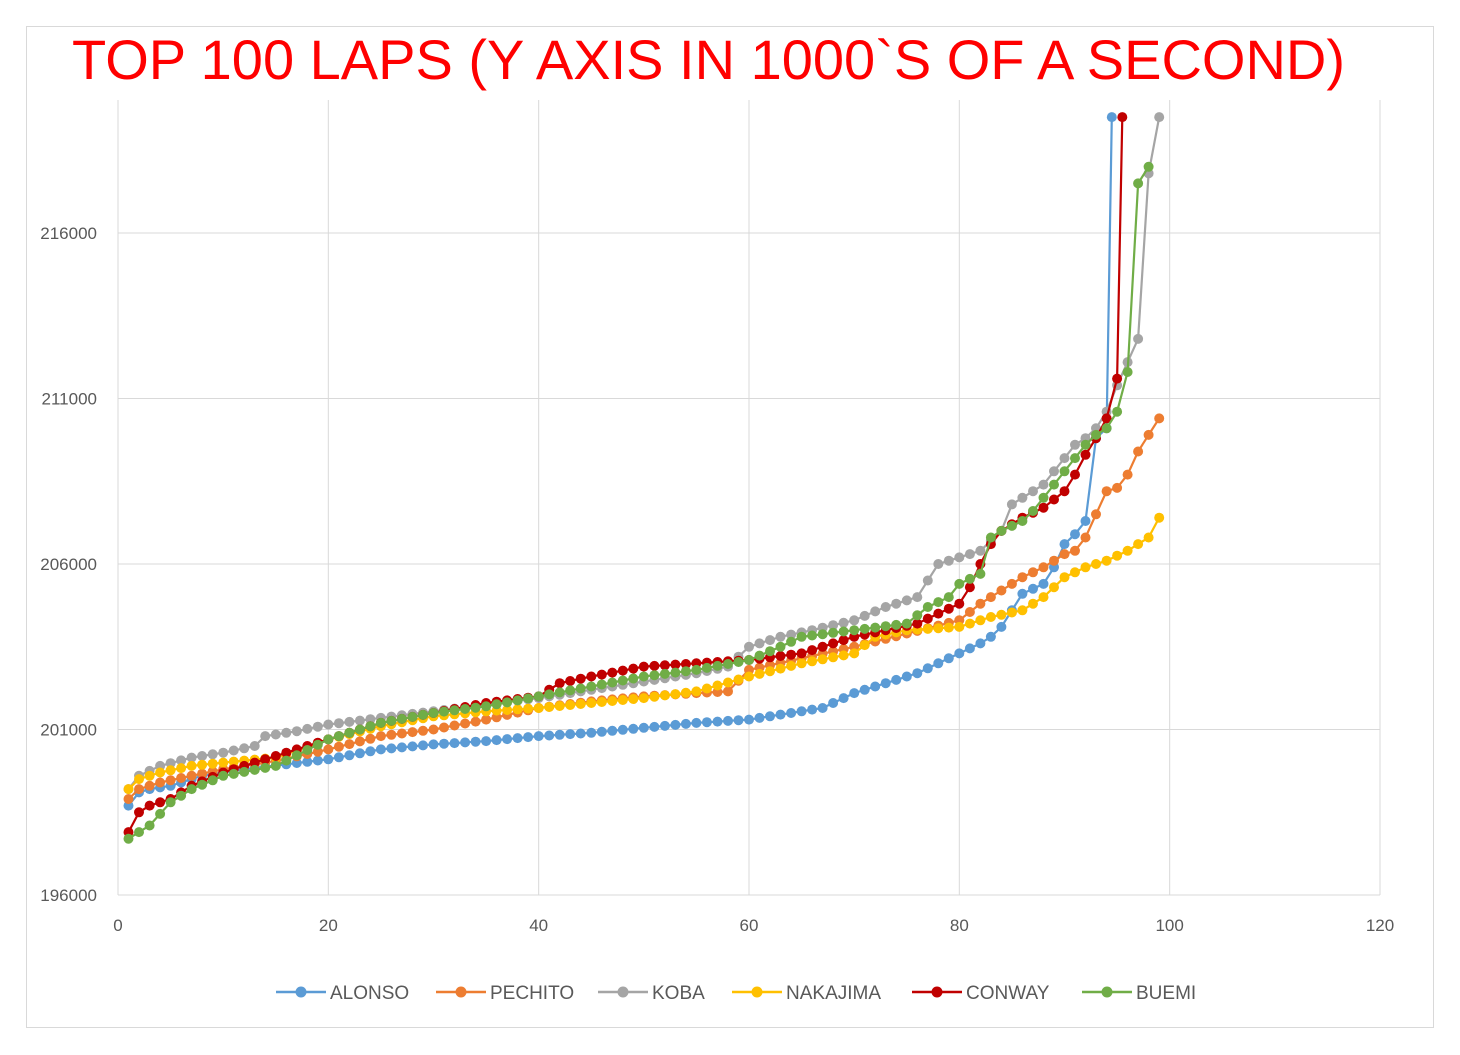 Image resolution: width=1460 pixels, height=1055 pixels. Describe the element at coordinates (806, 993) in the screenshot. I see `legend-item: NAKAJIMA` at that location.